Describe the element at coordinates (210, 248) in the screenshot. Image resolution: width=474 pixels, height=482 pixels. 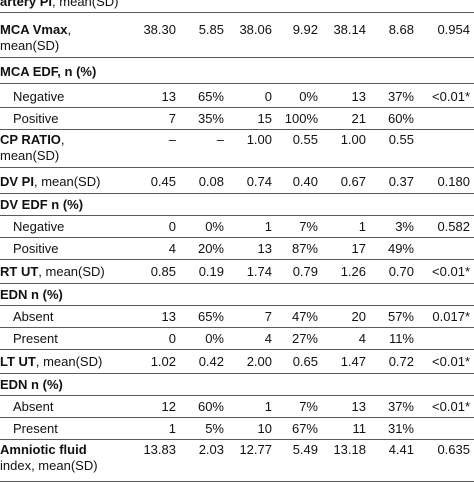
I see `table-cell: 20%` at that location.